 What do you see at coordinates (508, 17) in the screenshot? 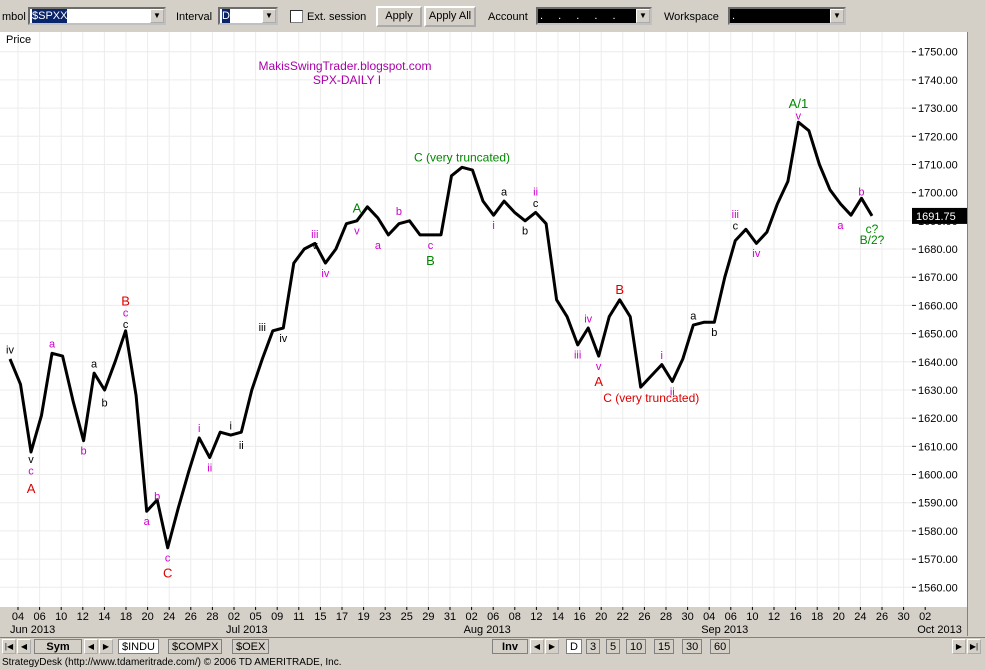
I see `account-label: Account` at bounding box center [508, 17].